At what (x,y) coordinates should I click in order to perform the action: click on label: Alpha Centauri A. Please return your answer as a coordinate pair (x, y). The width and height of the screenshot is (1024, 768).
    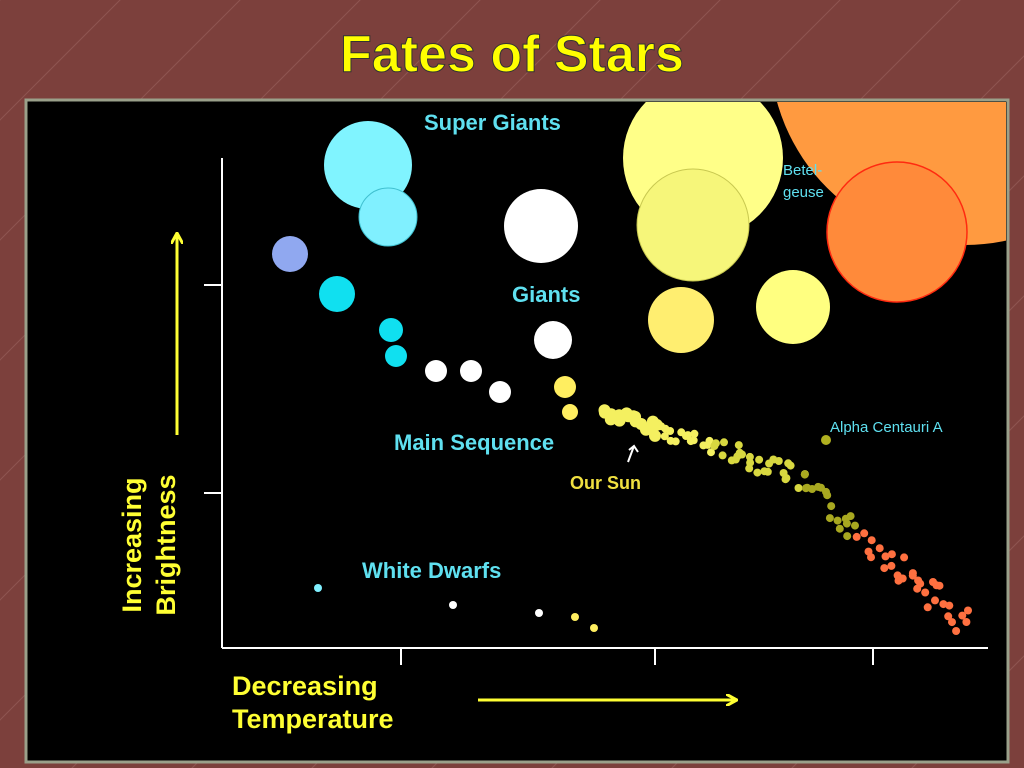
    Looking at the image, I should click on (886, 427).